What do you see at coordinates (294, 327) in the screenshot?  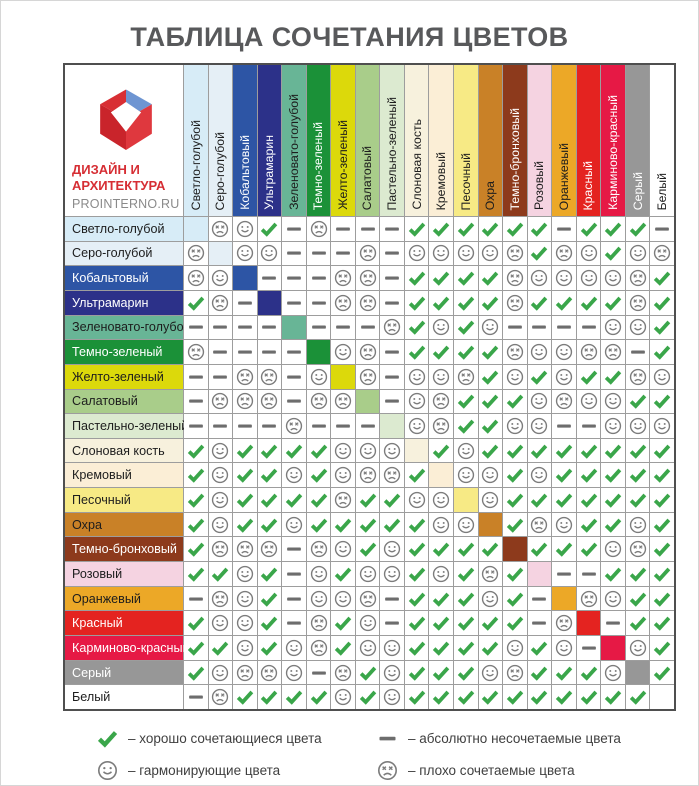 I see `diagonal-color-swatch` at bounding box center [294, 327].